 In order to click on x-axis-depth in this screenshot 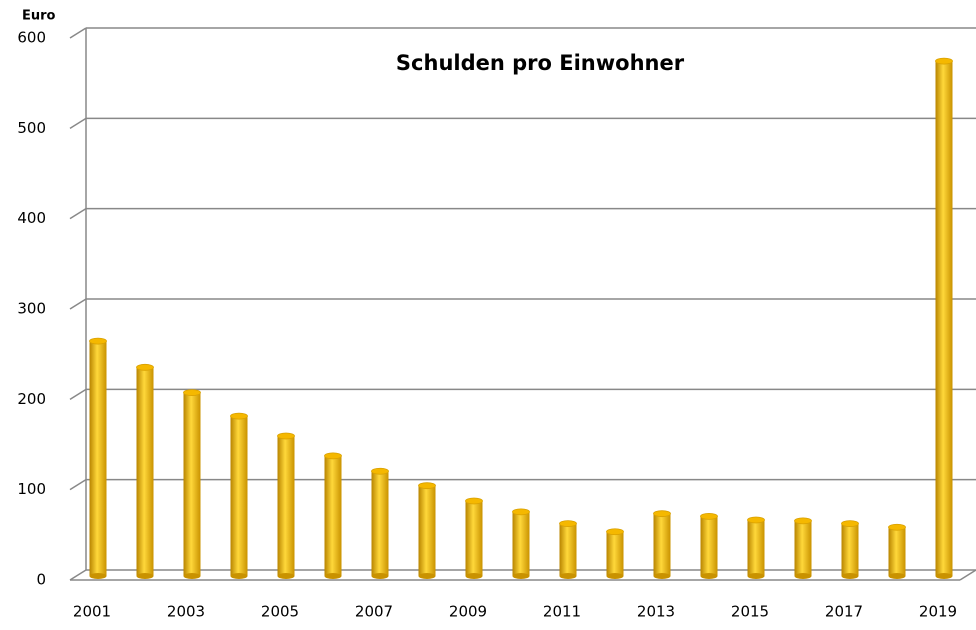, I will do `click(967, 575)`.